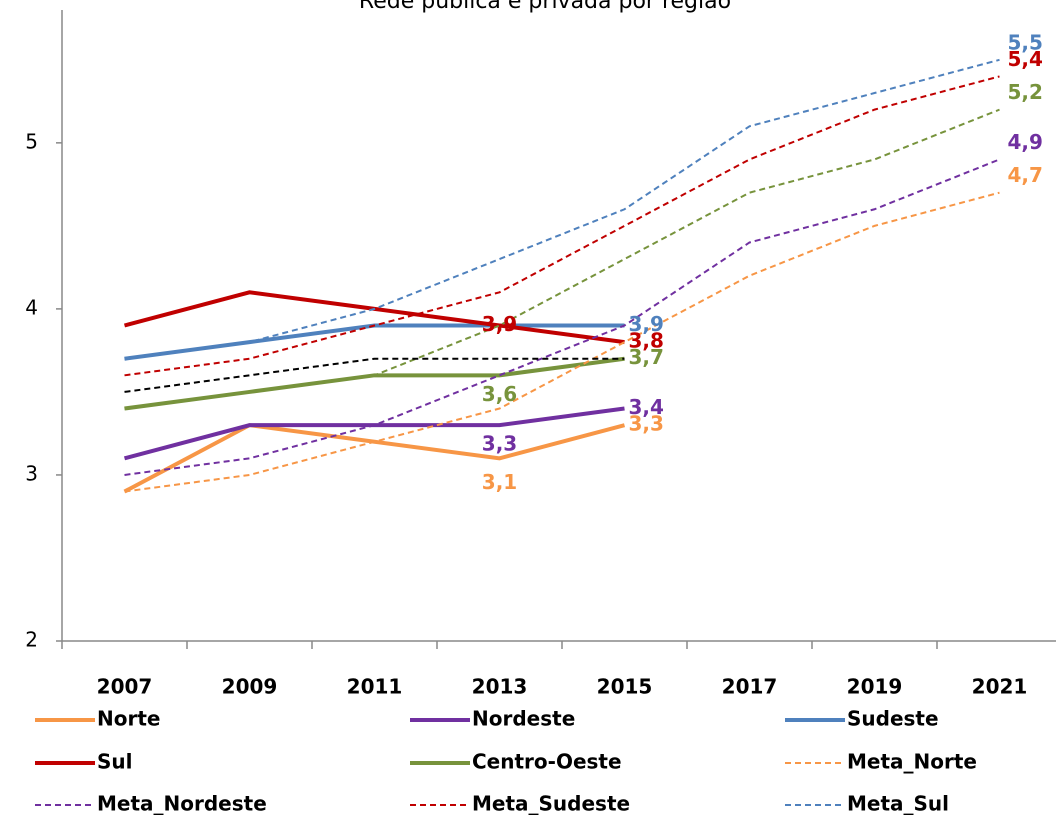  I want to click on x-tick-label: 2019, so click(875, 687).